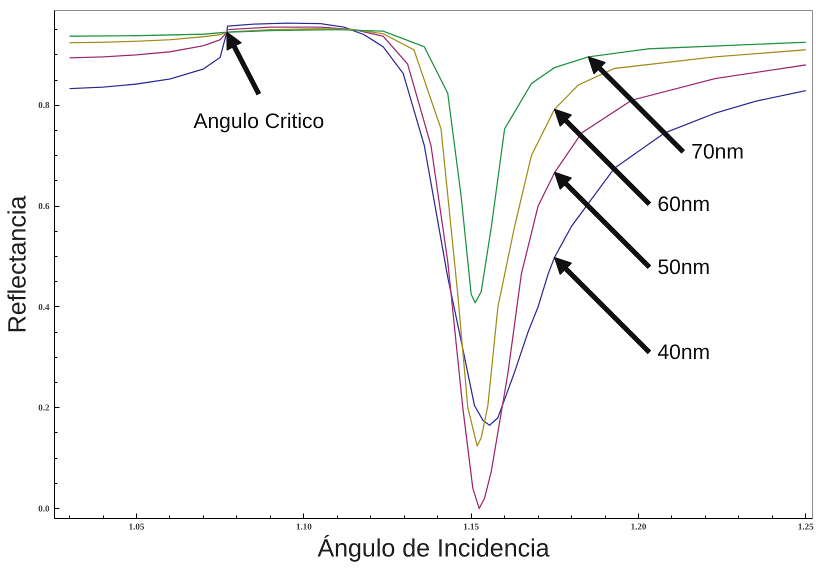  What do you see at coordinates (806, 527) in the screenshot?
I see `x-tick-label: 1.25` at bounding box center [806, 527].